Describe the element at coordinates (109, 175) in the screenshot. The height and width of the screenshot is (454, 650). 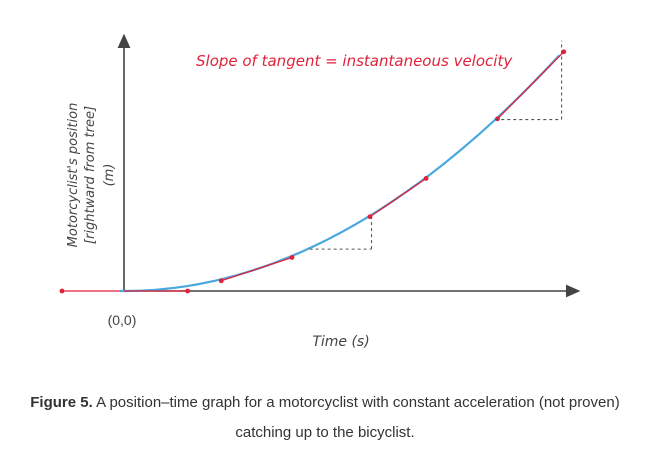
I see `y-axis-label-line-3: (m)` at that location.